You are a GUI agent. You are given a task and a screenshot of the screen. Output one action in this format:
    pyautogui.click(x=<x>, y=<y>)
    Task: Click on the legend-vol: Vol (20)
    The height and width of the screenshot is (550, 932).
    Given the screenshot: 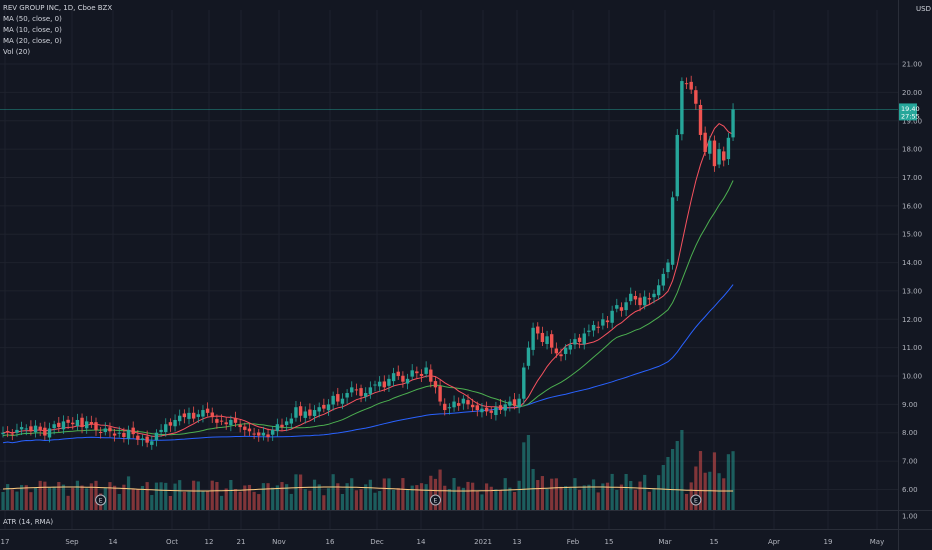 What is the action you would take?
    pyautogui.click(x=17, y=52)
    